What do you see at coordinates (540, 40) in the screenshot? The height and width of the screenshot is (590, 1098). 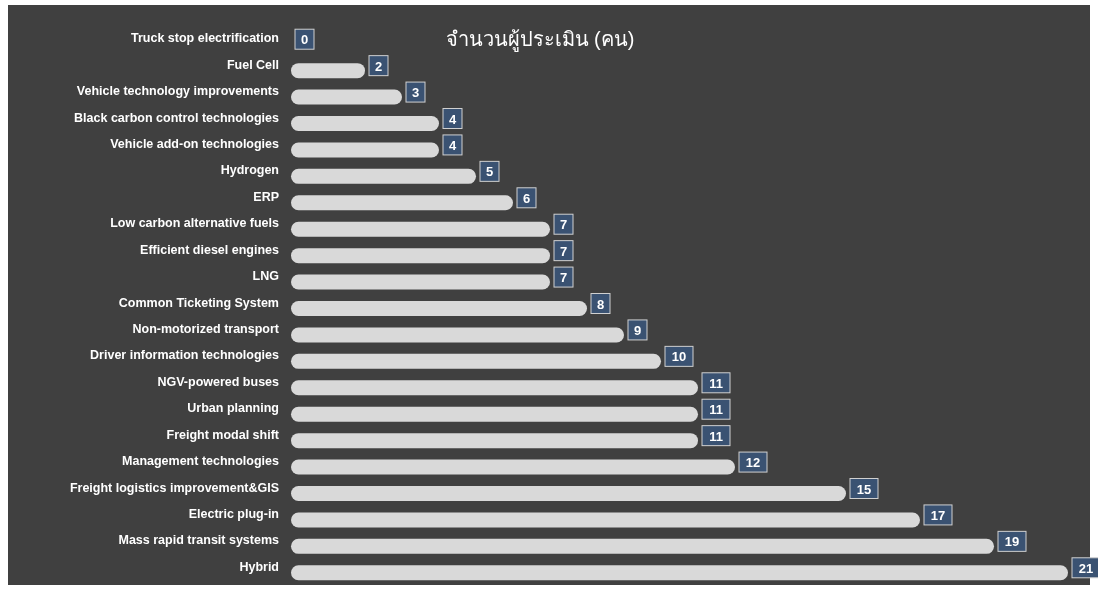 I see `chart-title: จำนวนผู้ประเมิน (คน)` at bounding box center [540, 40].